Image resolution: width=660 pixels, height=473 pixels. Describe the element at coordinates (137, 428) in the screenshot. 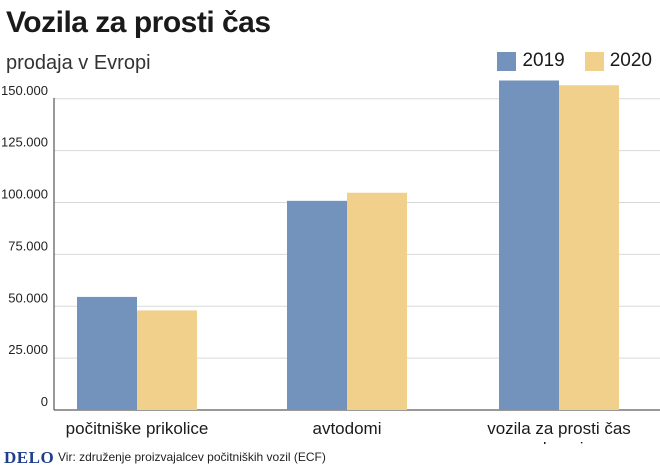

I see `x-tick-label-0-0: počitniške prikolice` at that location.